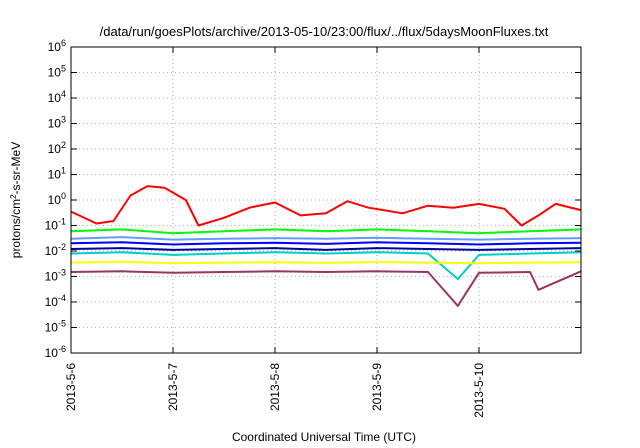 This screenshot has height=448, width=640. Describe the element at coordinates (275, 387) in the screenshot. I see `x-tick-label: 2013-5-8` at that location.